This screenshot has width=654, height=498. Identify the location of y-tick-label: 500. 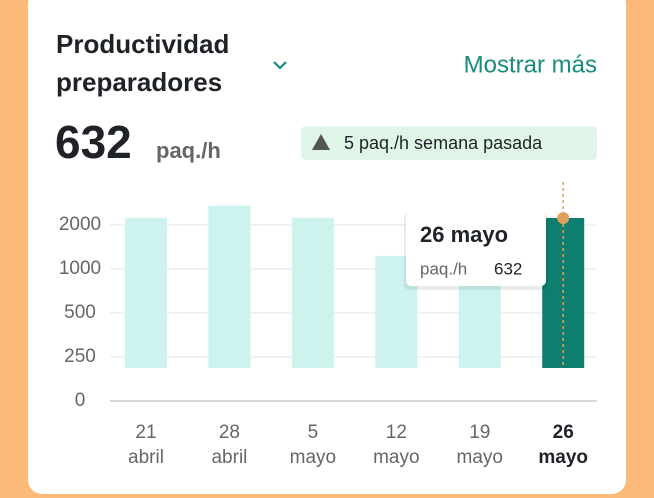
(80, 312).